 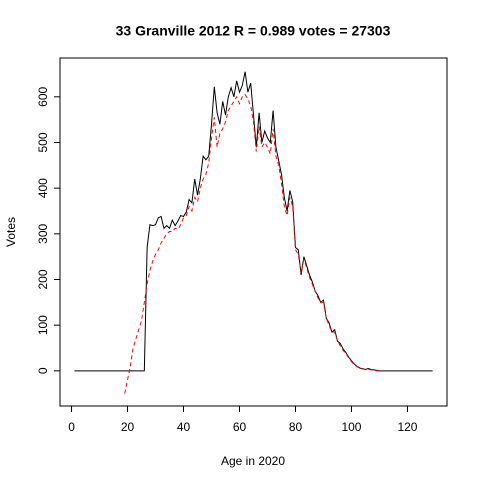 What do you see at coordinates (43, 188) in the screenshot?
I see `y-tick-label: 400` at bounding box center [43, 188].